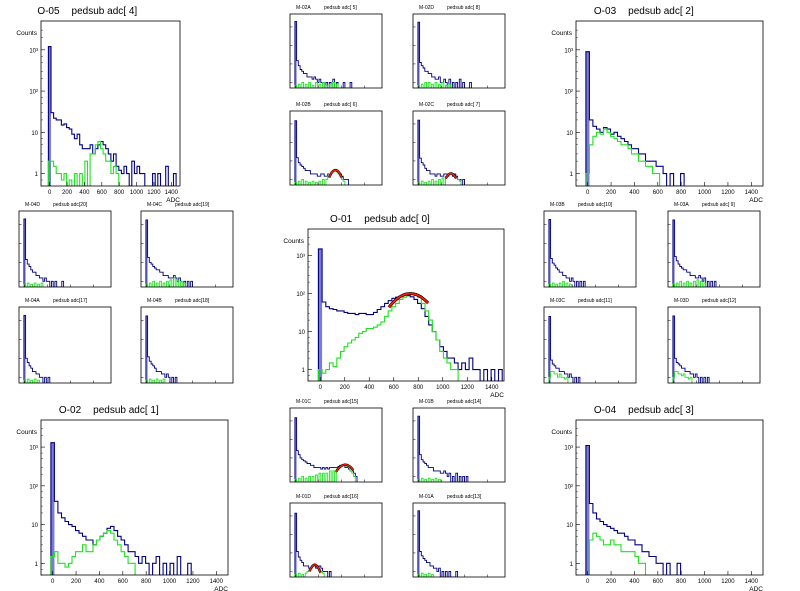 This screenshot has height=591, width=800. I want to click on chart-title-text: pedsub adc[19], so click(192, 205).